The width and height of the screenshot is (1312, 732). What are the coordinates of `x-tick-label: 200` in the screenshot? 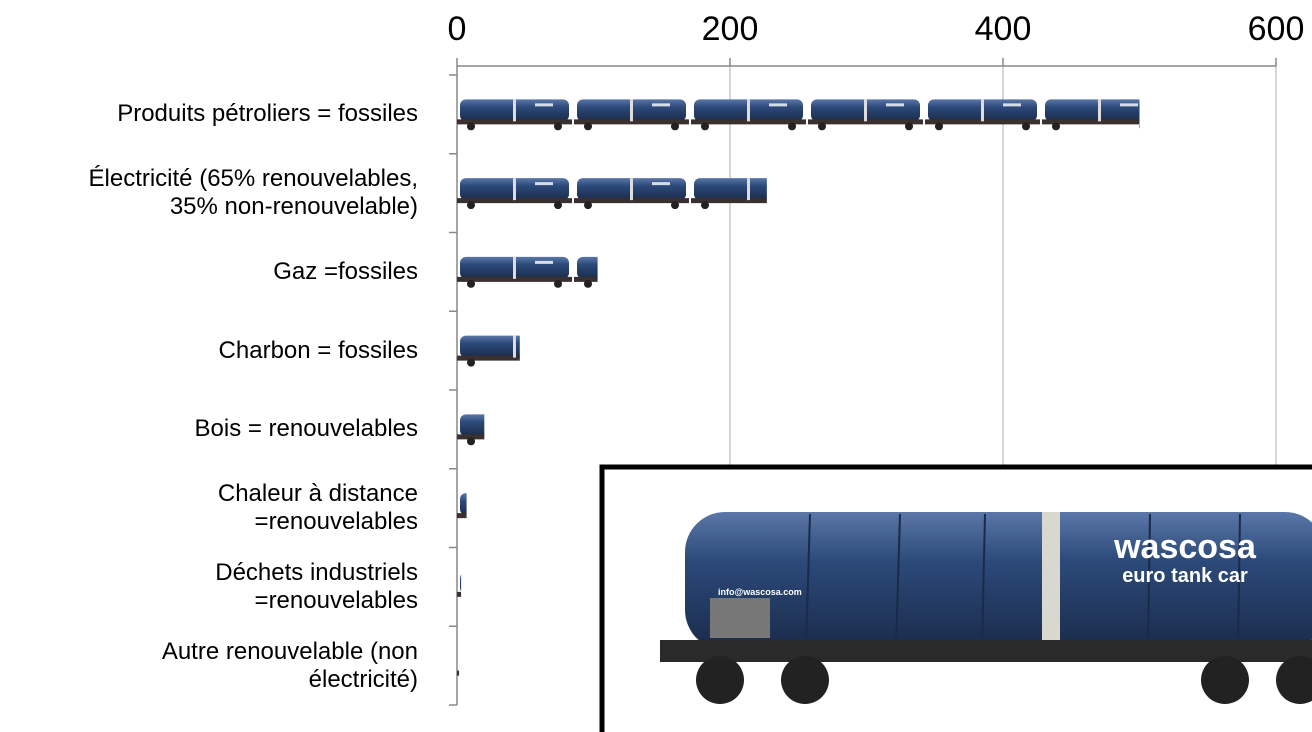 It's located at (730, 29).